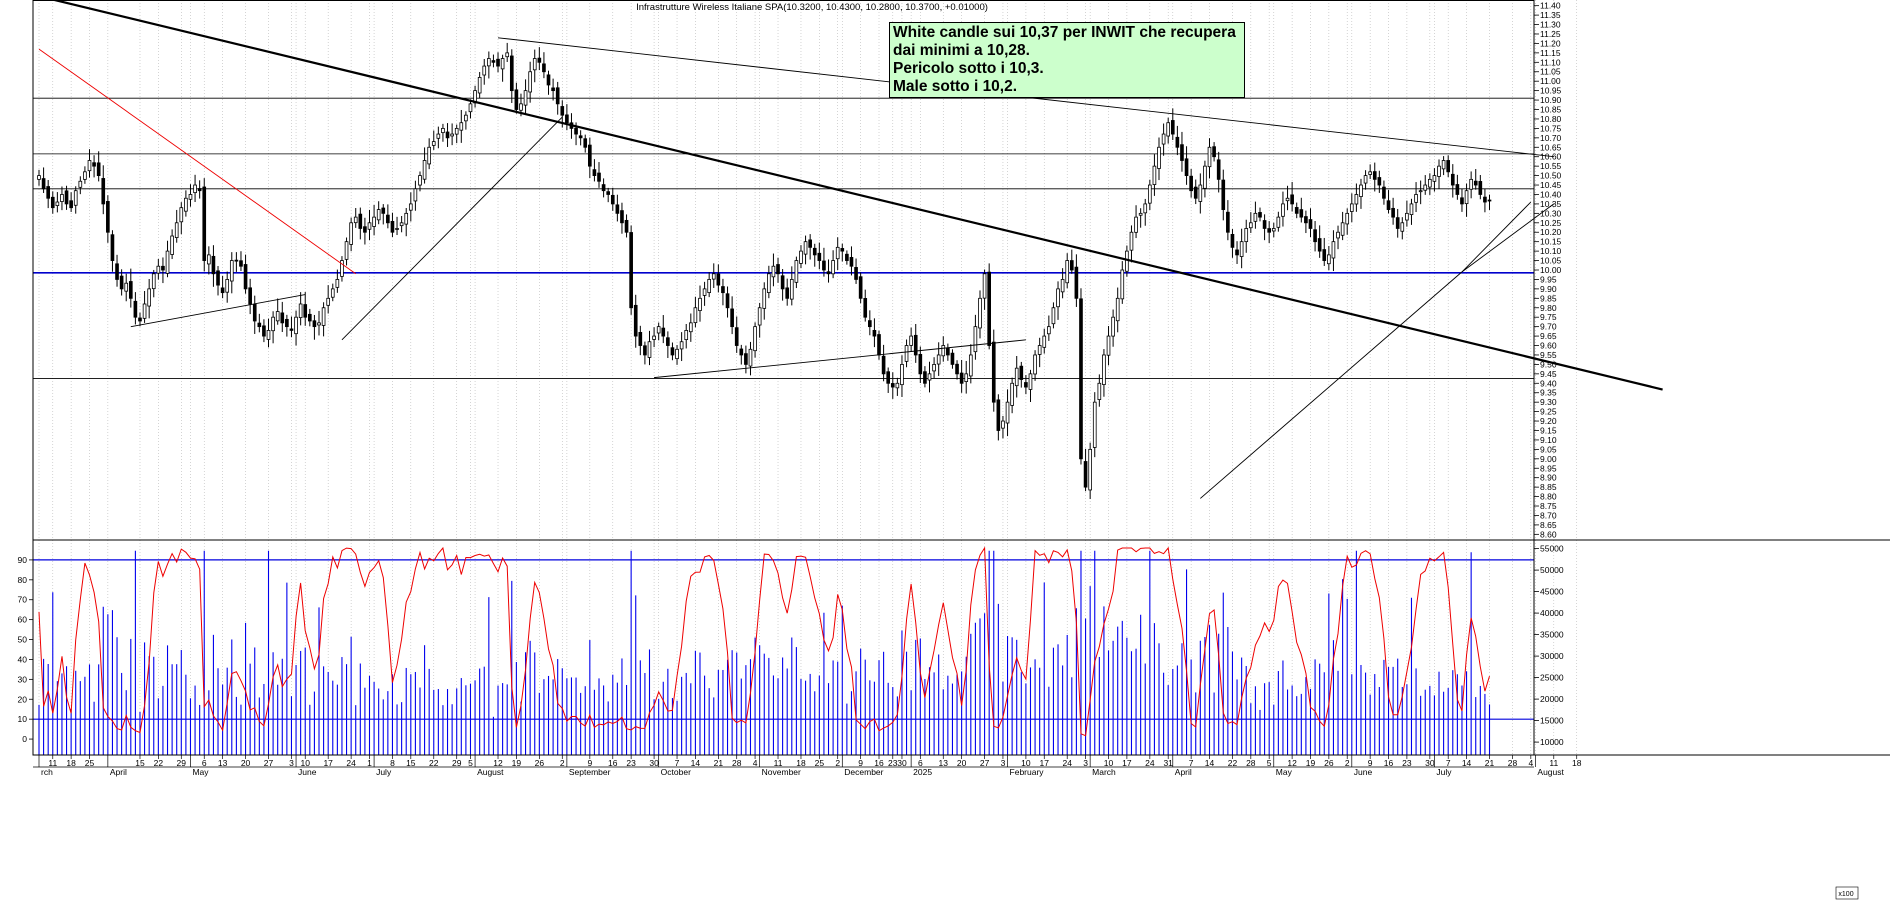  I want to click on day-label: 4, so click(755, 763).